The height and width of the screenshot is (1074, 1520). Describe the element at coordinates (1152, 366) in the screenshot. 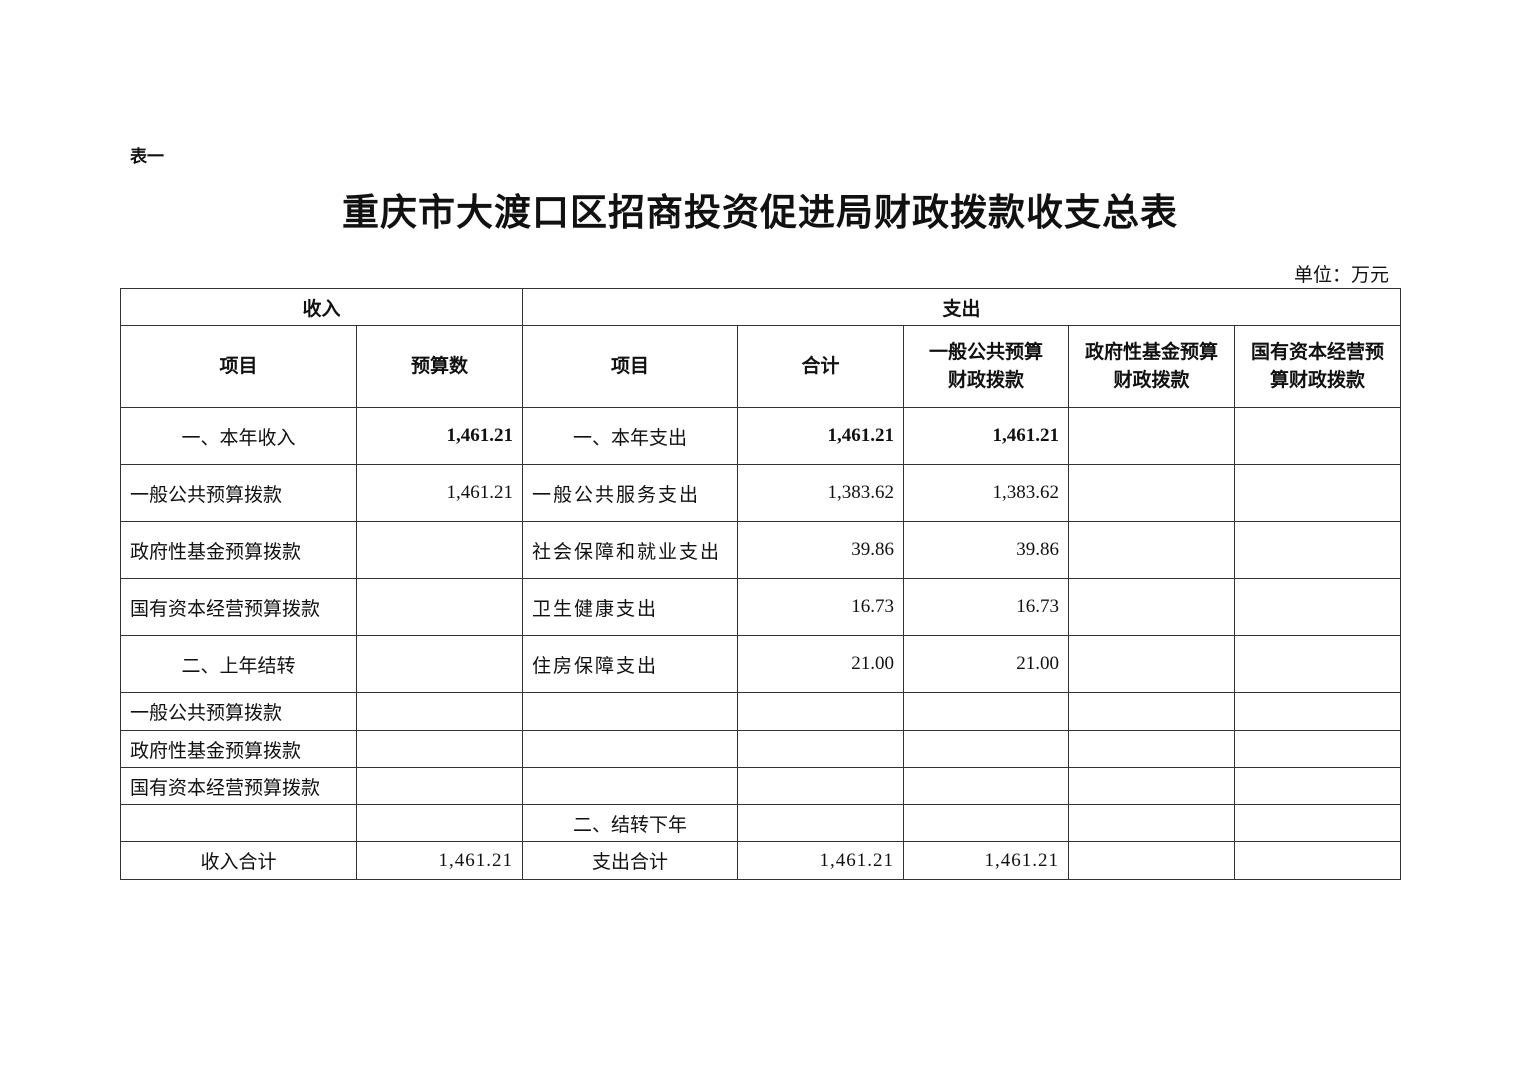

I see `column-header: 政府性基金预算财政拨款` at that location.